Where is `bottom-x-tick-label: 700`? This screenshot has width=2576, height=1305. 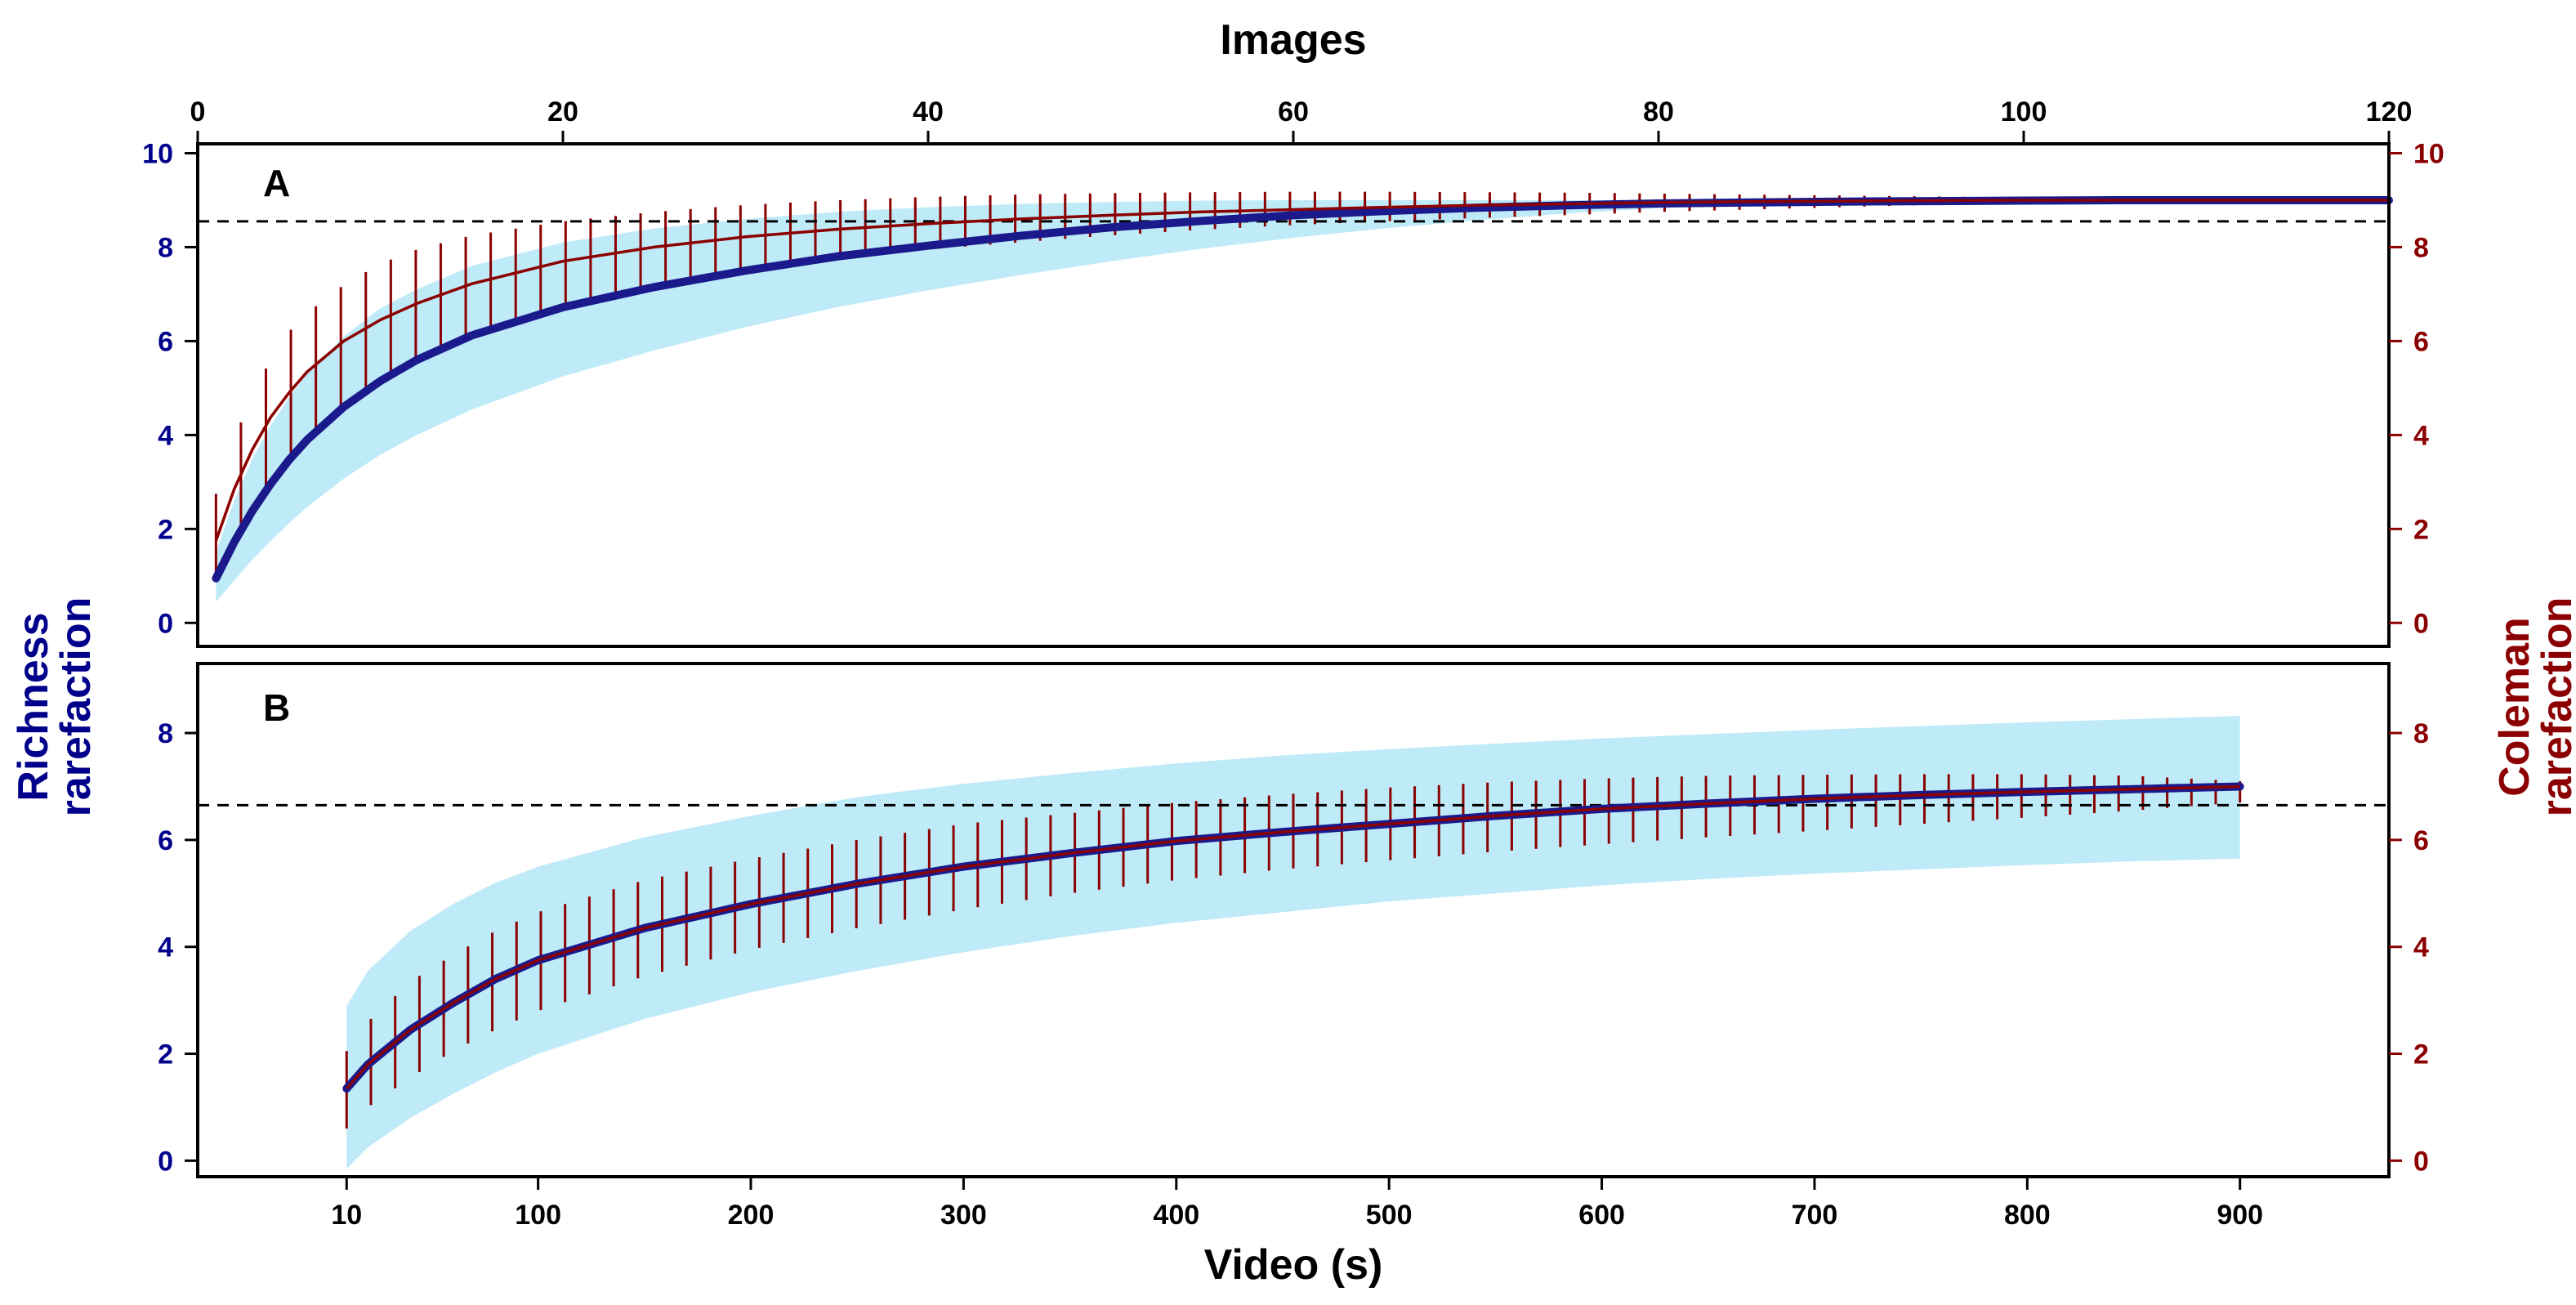 bottom-x-tick-label: 700 is located at coordinates (1815, 1215).